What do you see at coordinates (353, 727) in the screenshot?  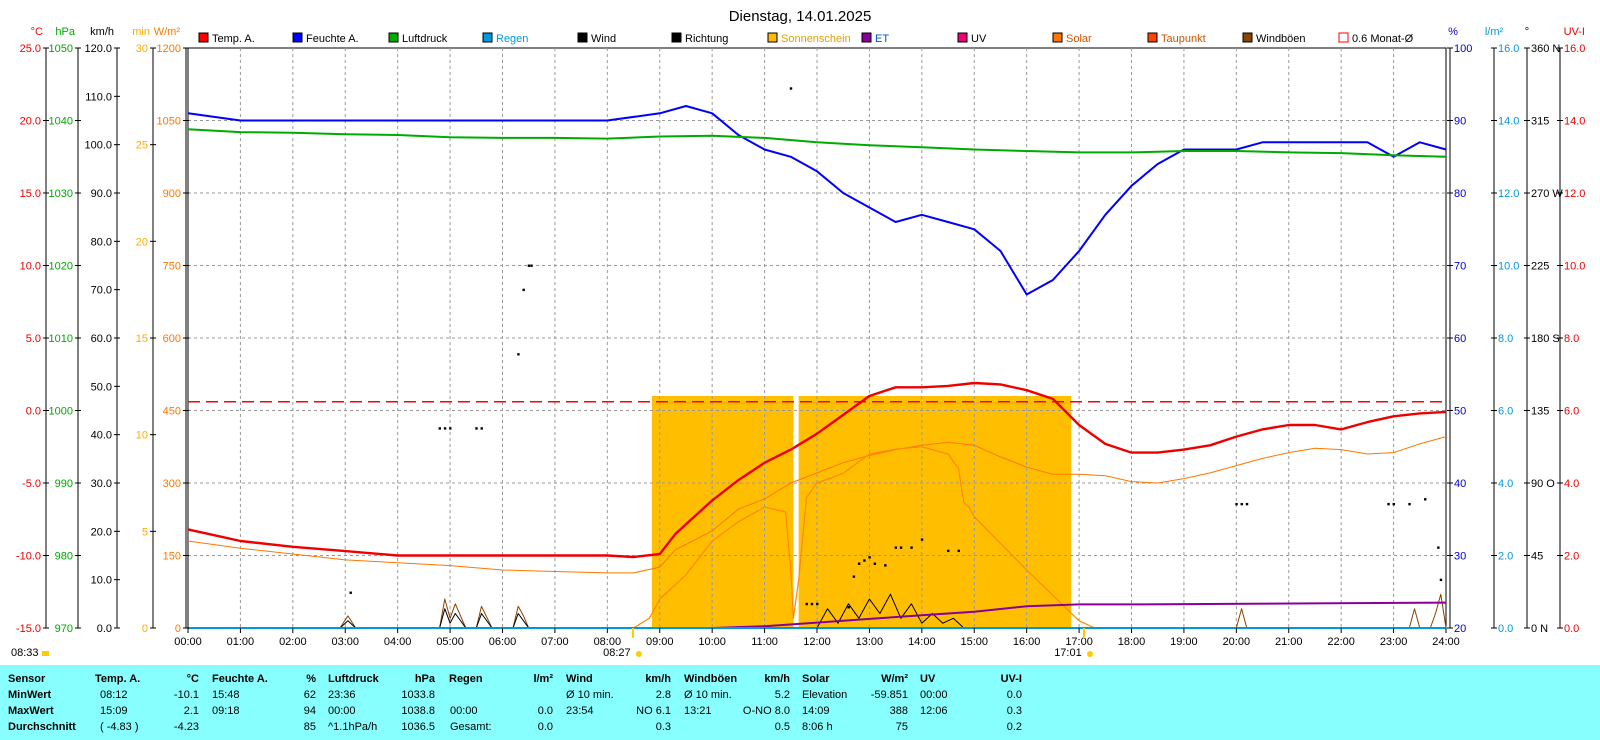 I see `stats-cell-time: ^1.1hPa/h` at bounding box center [353, 727].